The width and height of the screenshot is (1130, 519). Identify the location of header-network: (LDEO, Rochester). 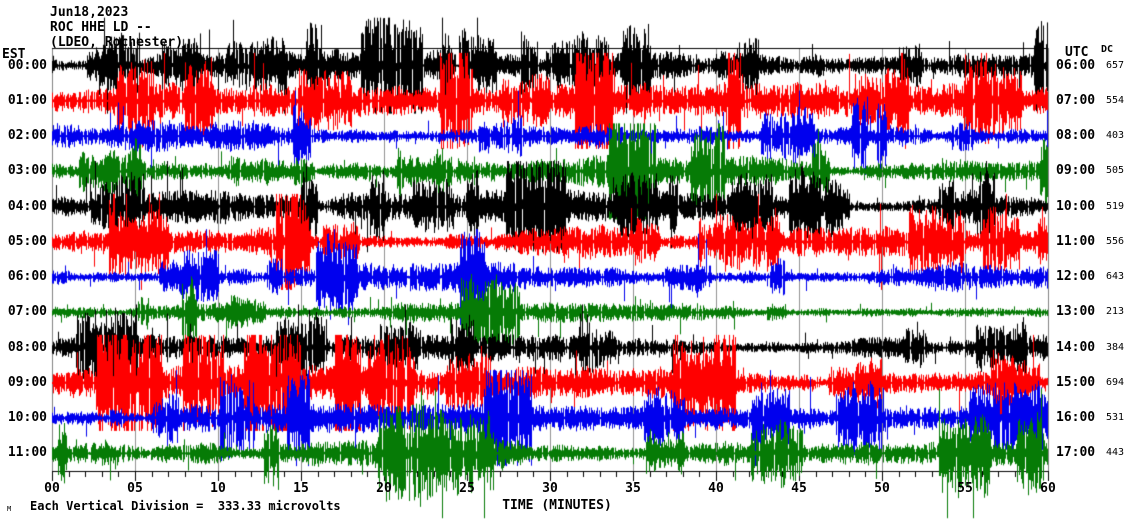
(117, 42).